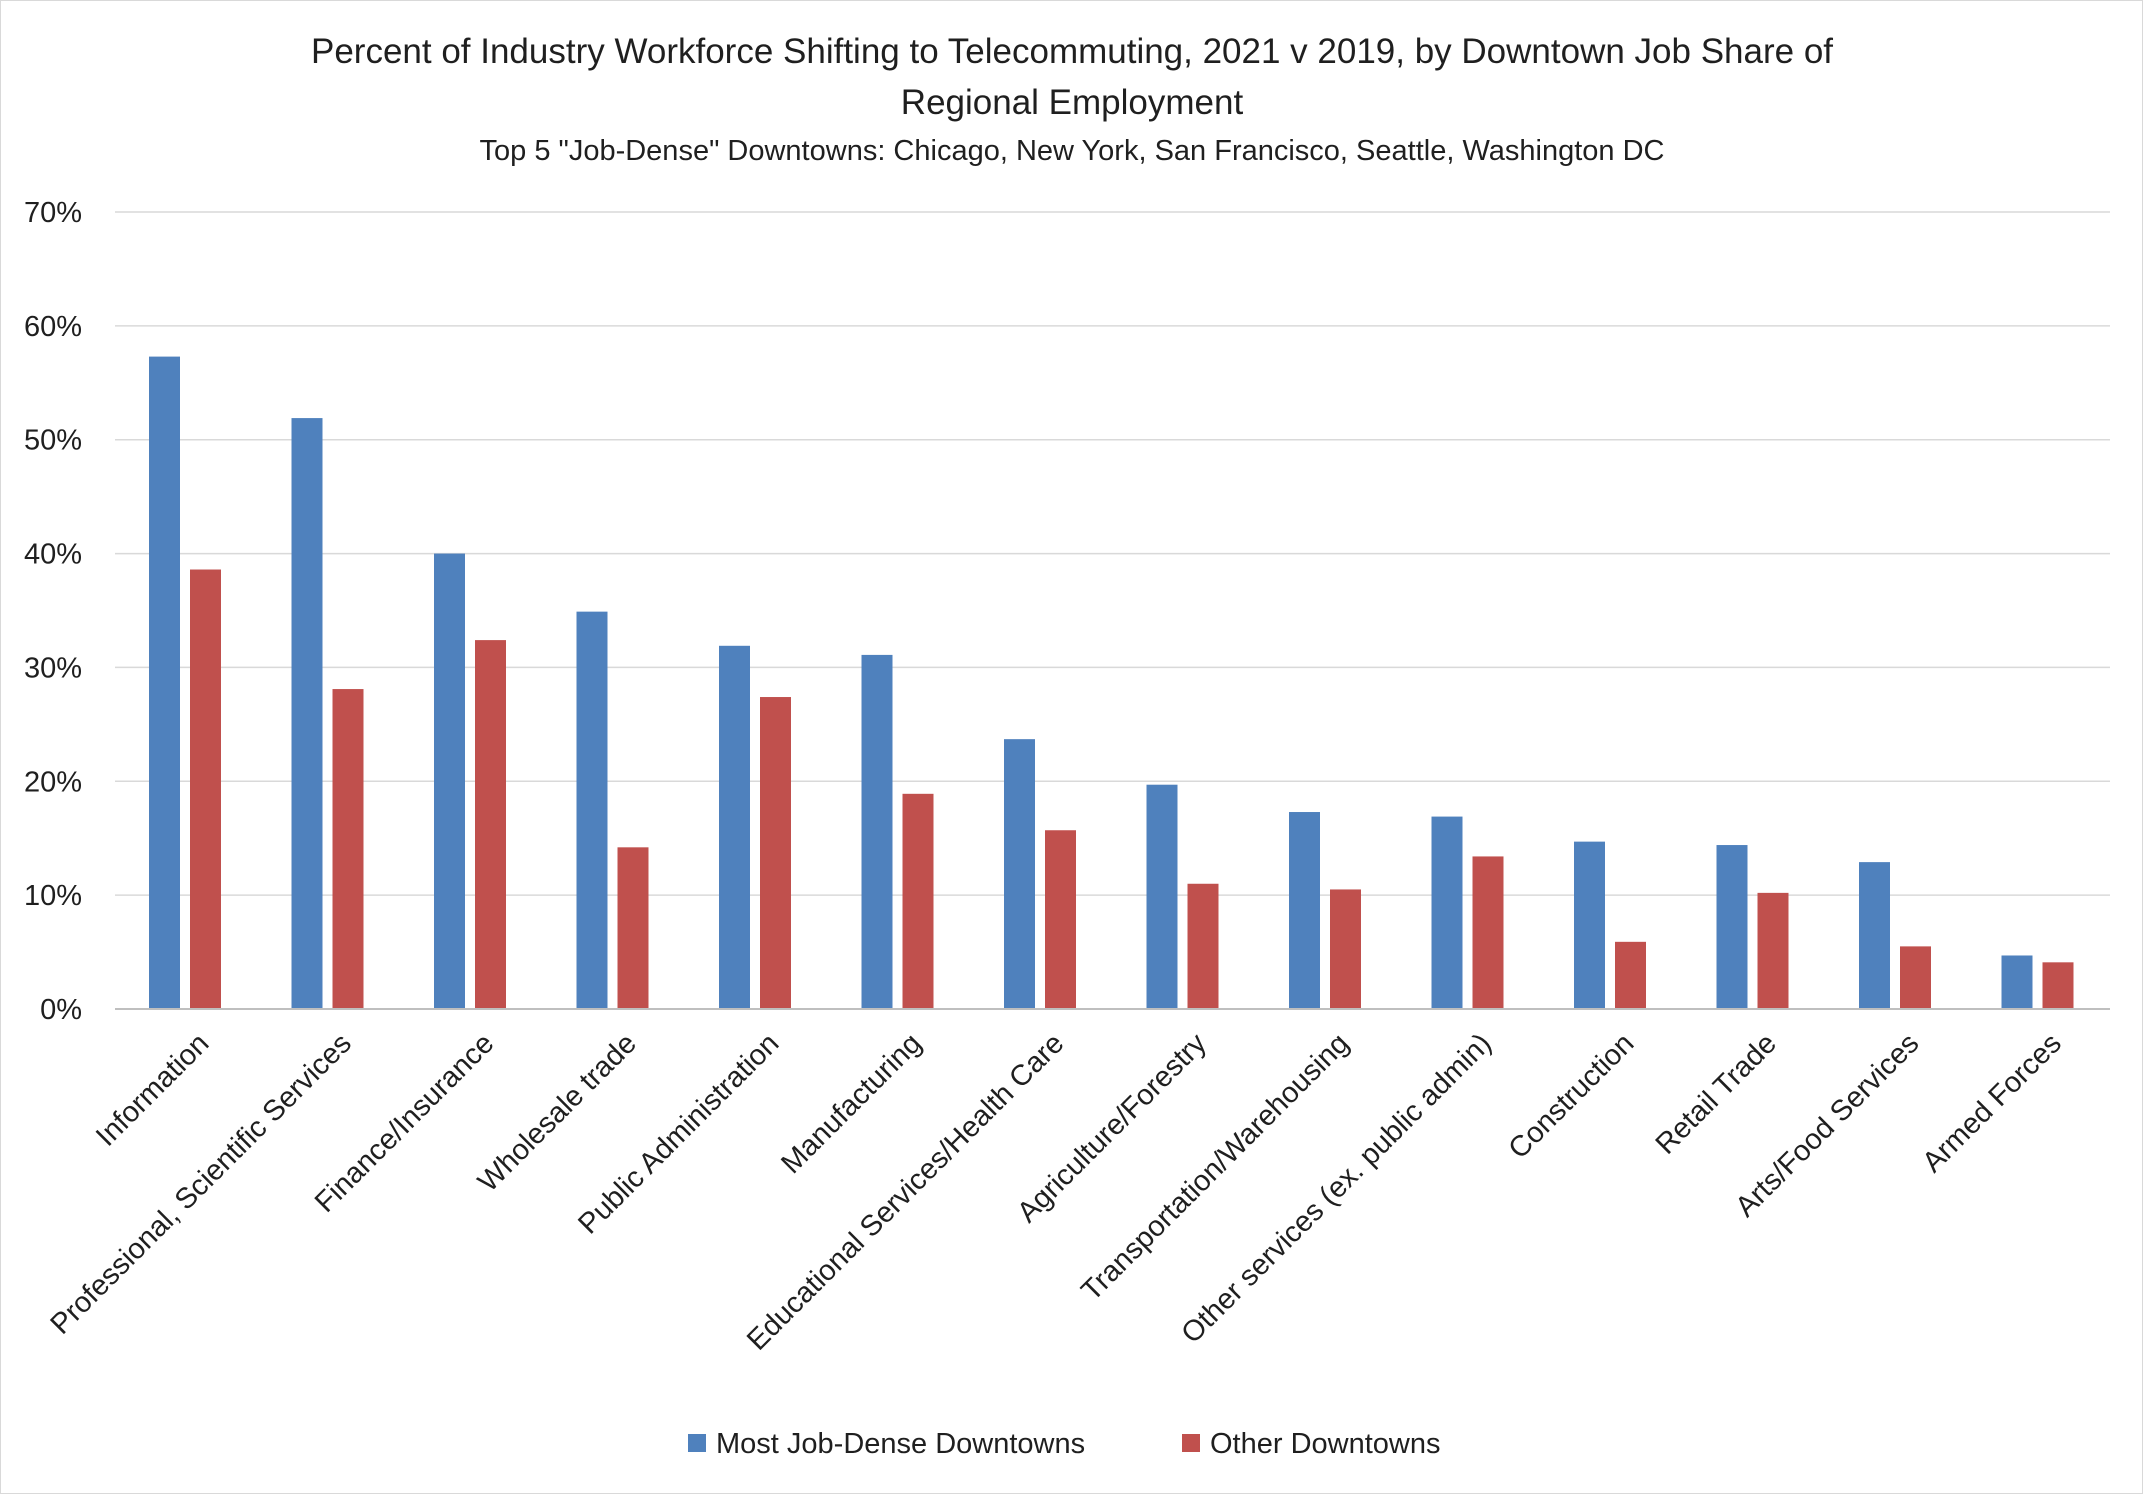 The image size is (2145, 1496). Describe the element at coordinates (53, 555) in the screenshot. I see `y-tick-label: 40%` at that location.